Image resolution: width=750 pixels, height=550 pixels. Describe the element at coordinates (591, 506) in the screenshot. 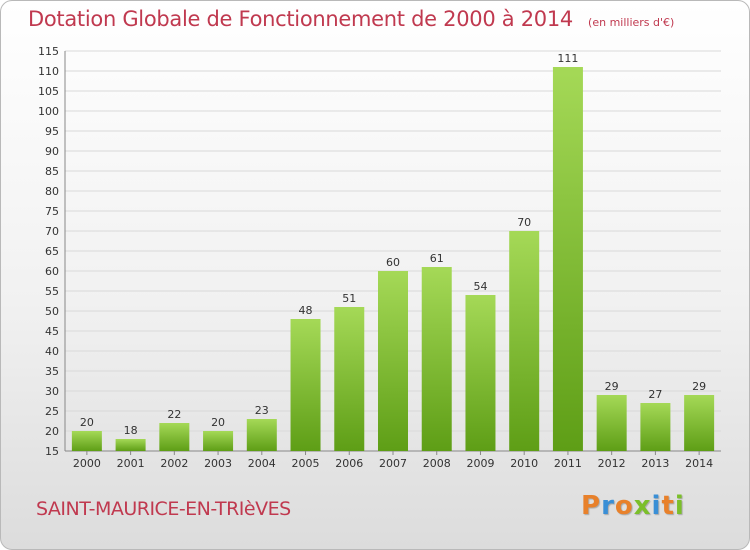

I see `brand-letter: P` at that location.